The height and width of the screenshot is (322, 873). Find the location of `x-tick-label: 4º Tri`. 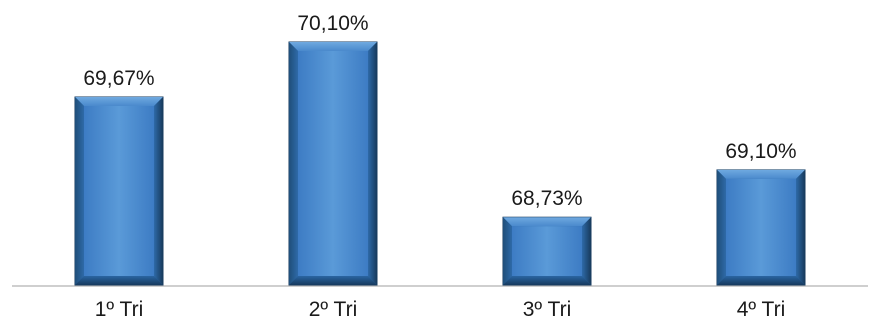

x-tick-label: 4º Tri is located at coordinates (761, 309).